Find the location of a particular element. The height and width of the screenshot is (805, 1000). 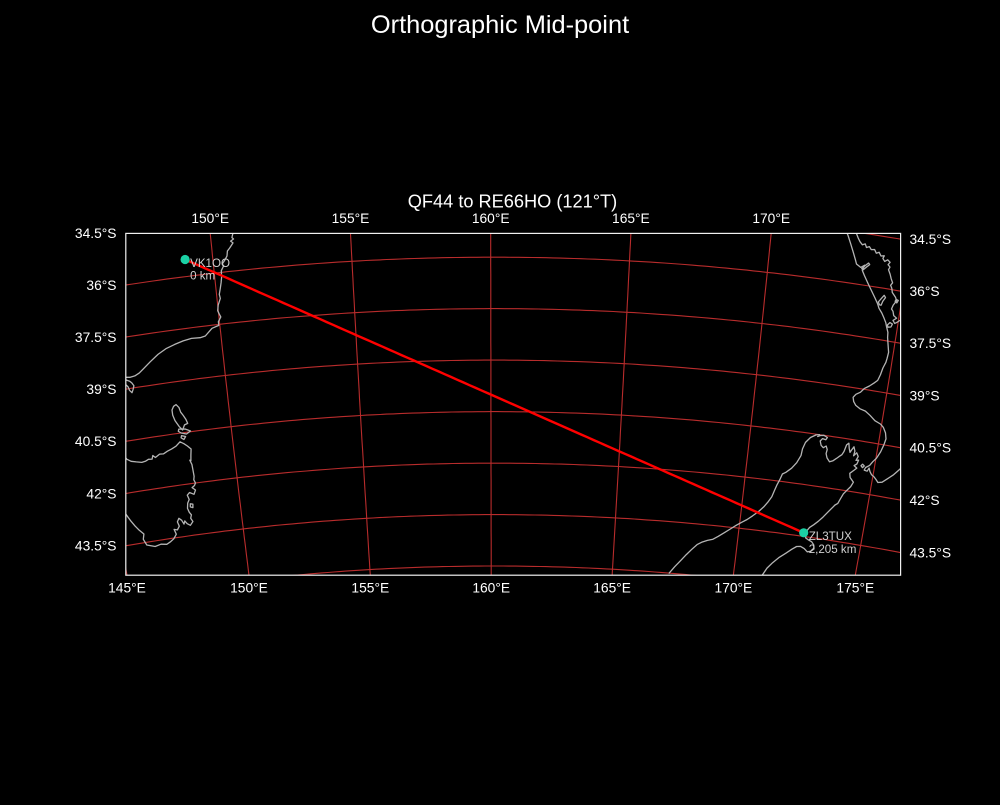

svg-text: 2,205 km is located at coordinates (833, 549).